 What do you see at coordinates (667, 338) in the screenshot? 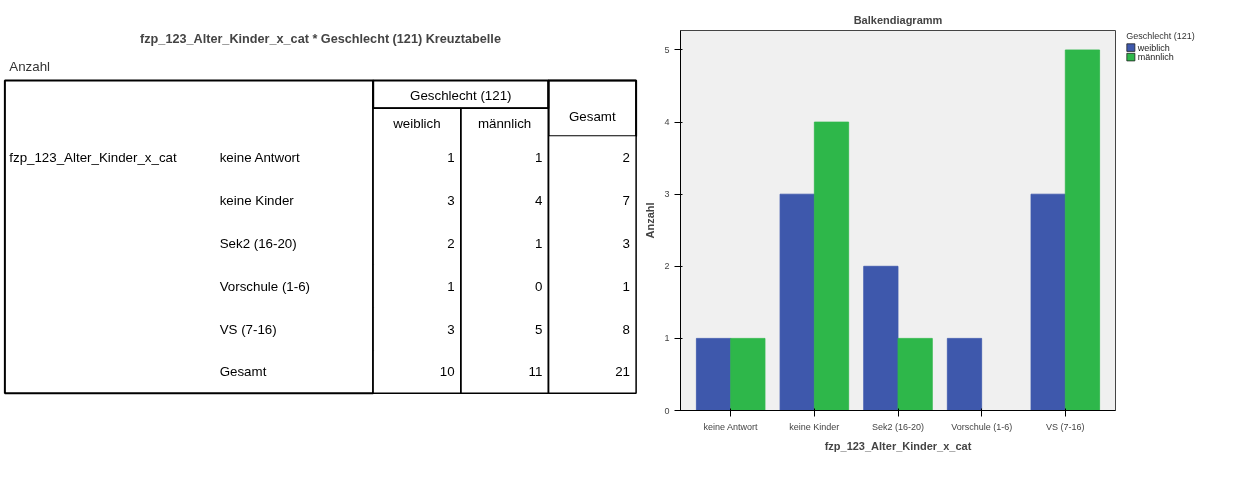
I see `y-tick-label: 1` at bounding box center [667, 338].